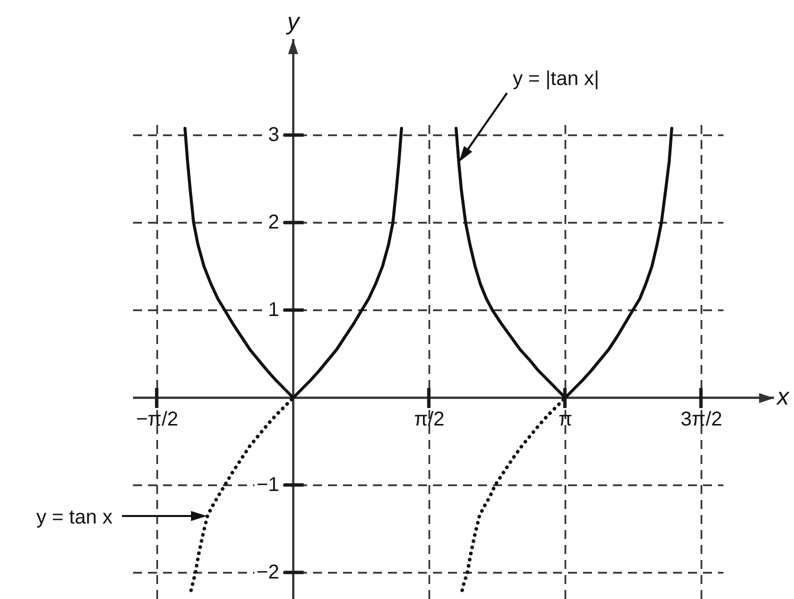 The width and height of the screenshot is (794, 599). Describe the element at coordinates (274, 222) in the screenshot. I see `y-tick-label: 2` at that location.